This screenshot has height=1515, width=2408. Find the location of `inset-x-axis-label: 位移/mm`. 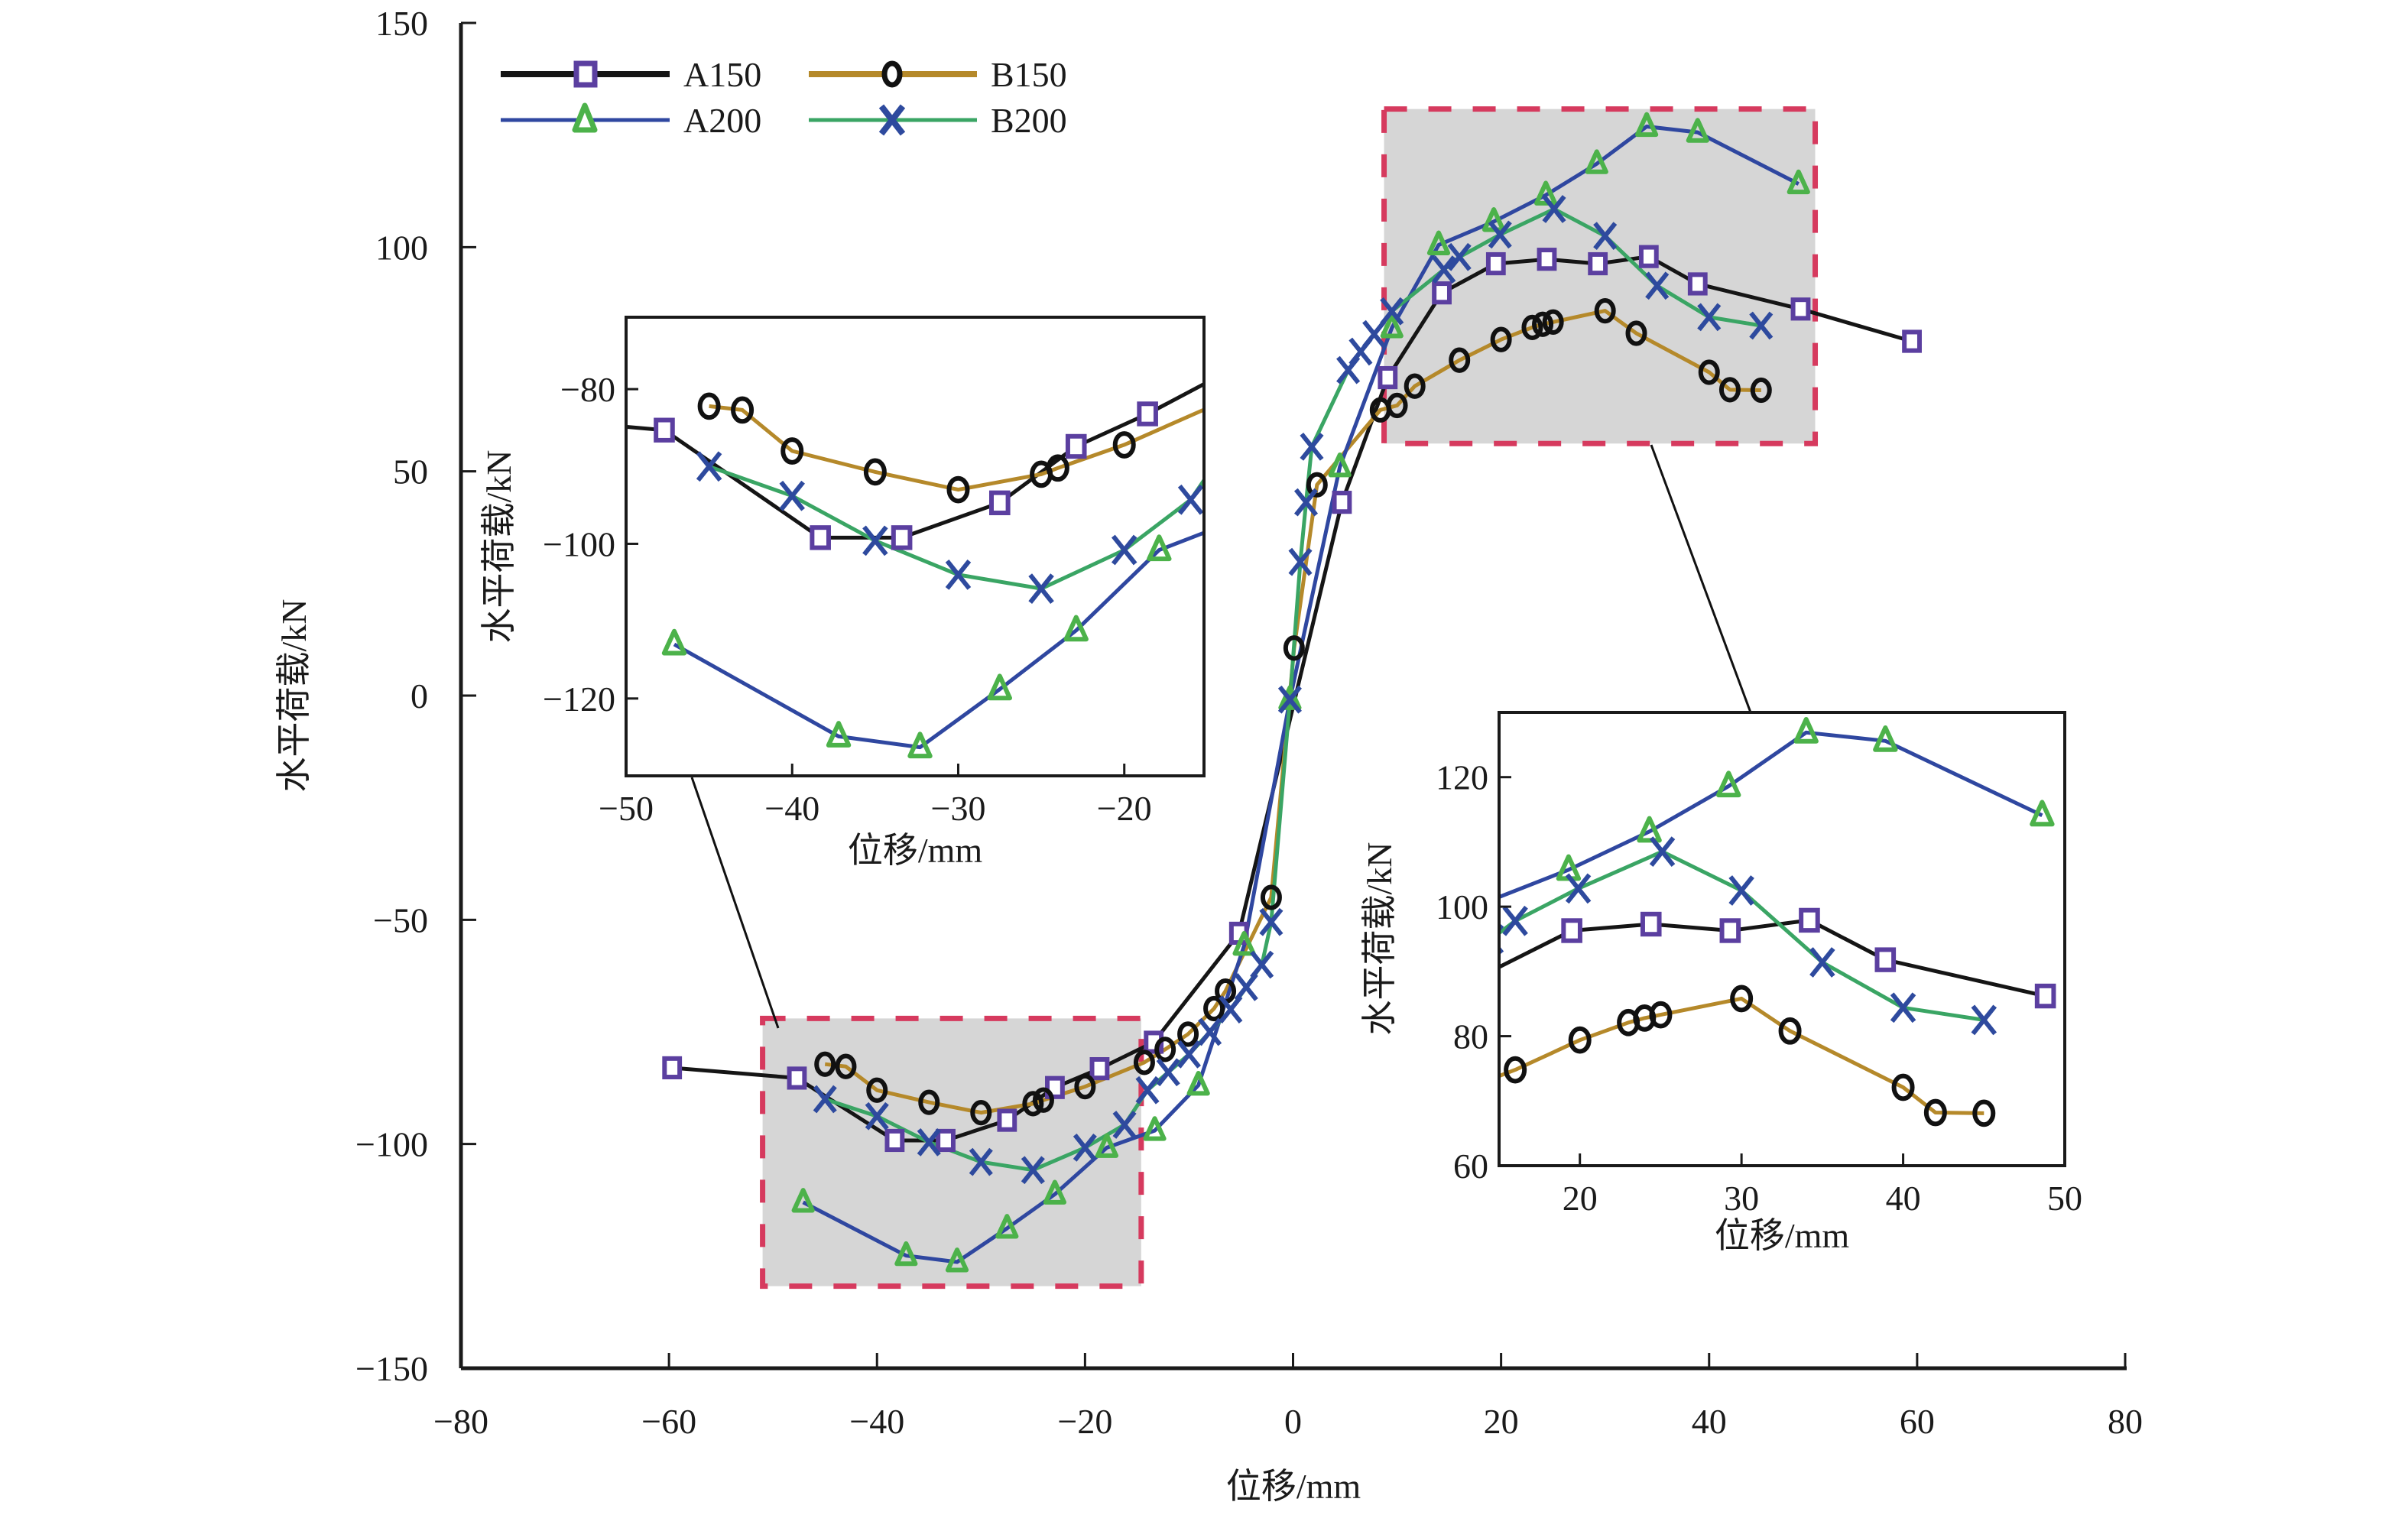

inset-x-axis-label: 位移/mm is located at coordinates (1783, 1235).